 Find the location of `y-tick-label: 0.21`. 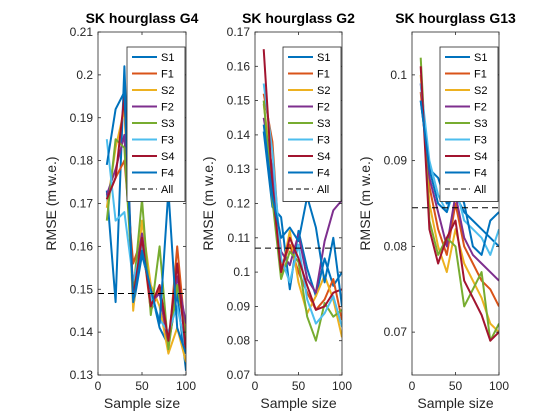

y-tick-label: 0.21 is located at coordinates (82, 32).